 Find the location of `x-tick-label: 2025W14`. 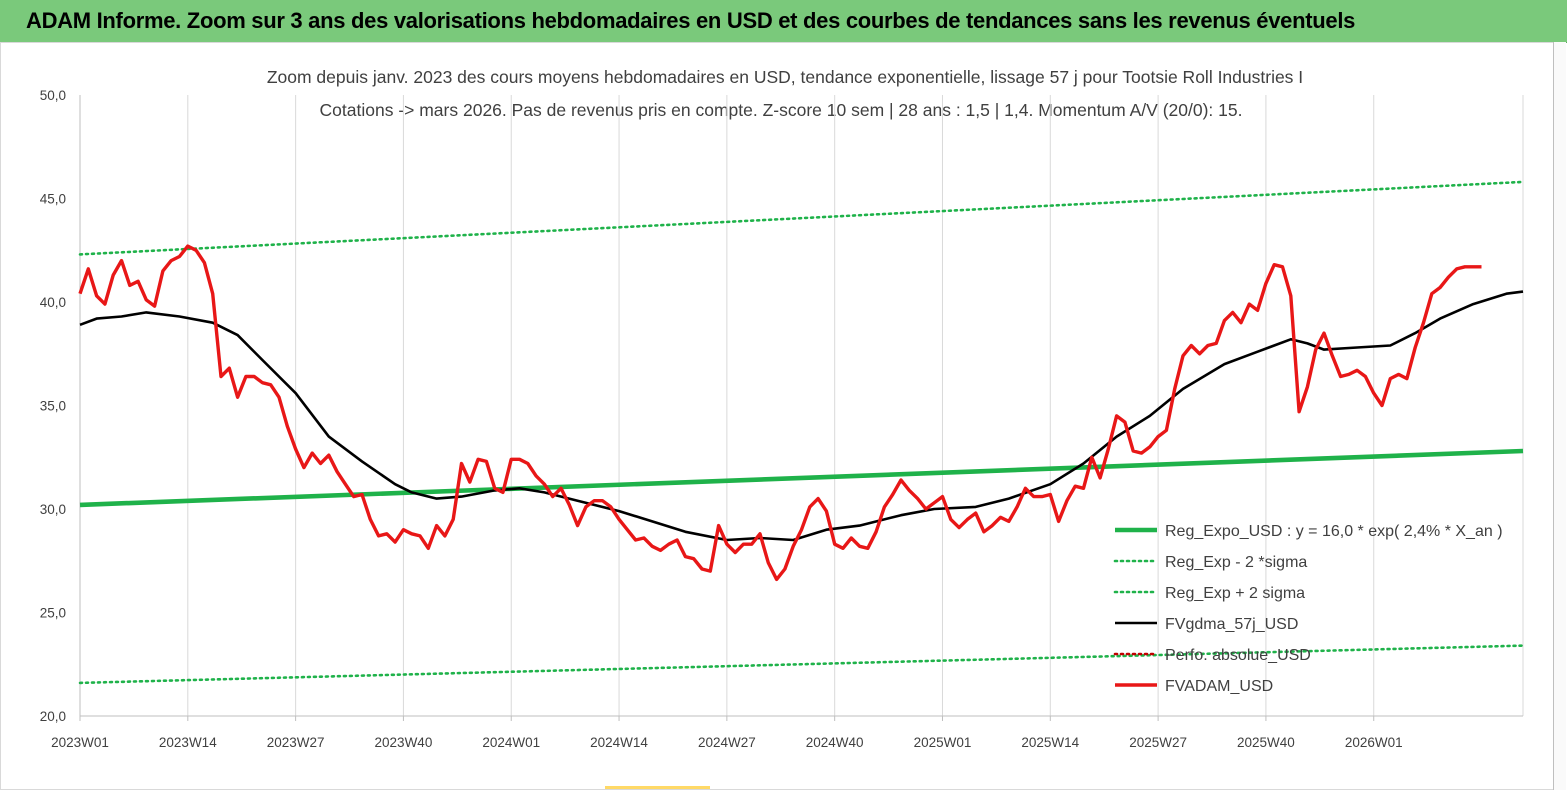

x-tick-label: 2025W14 is located at coordinates (1050, 742).